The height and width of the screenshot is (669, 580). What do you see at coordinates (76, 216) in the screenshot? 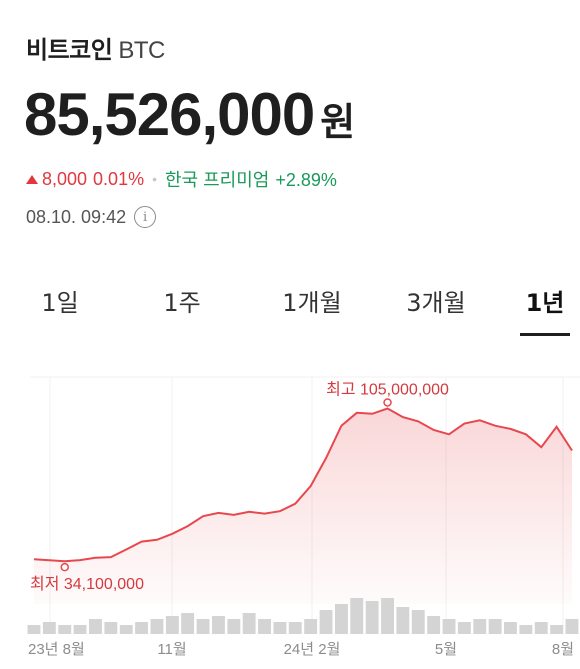
I see `timestamp: 08.10. 09:42` at bounding box center [76, 216].